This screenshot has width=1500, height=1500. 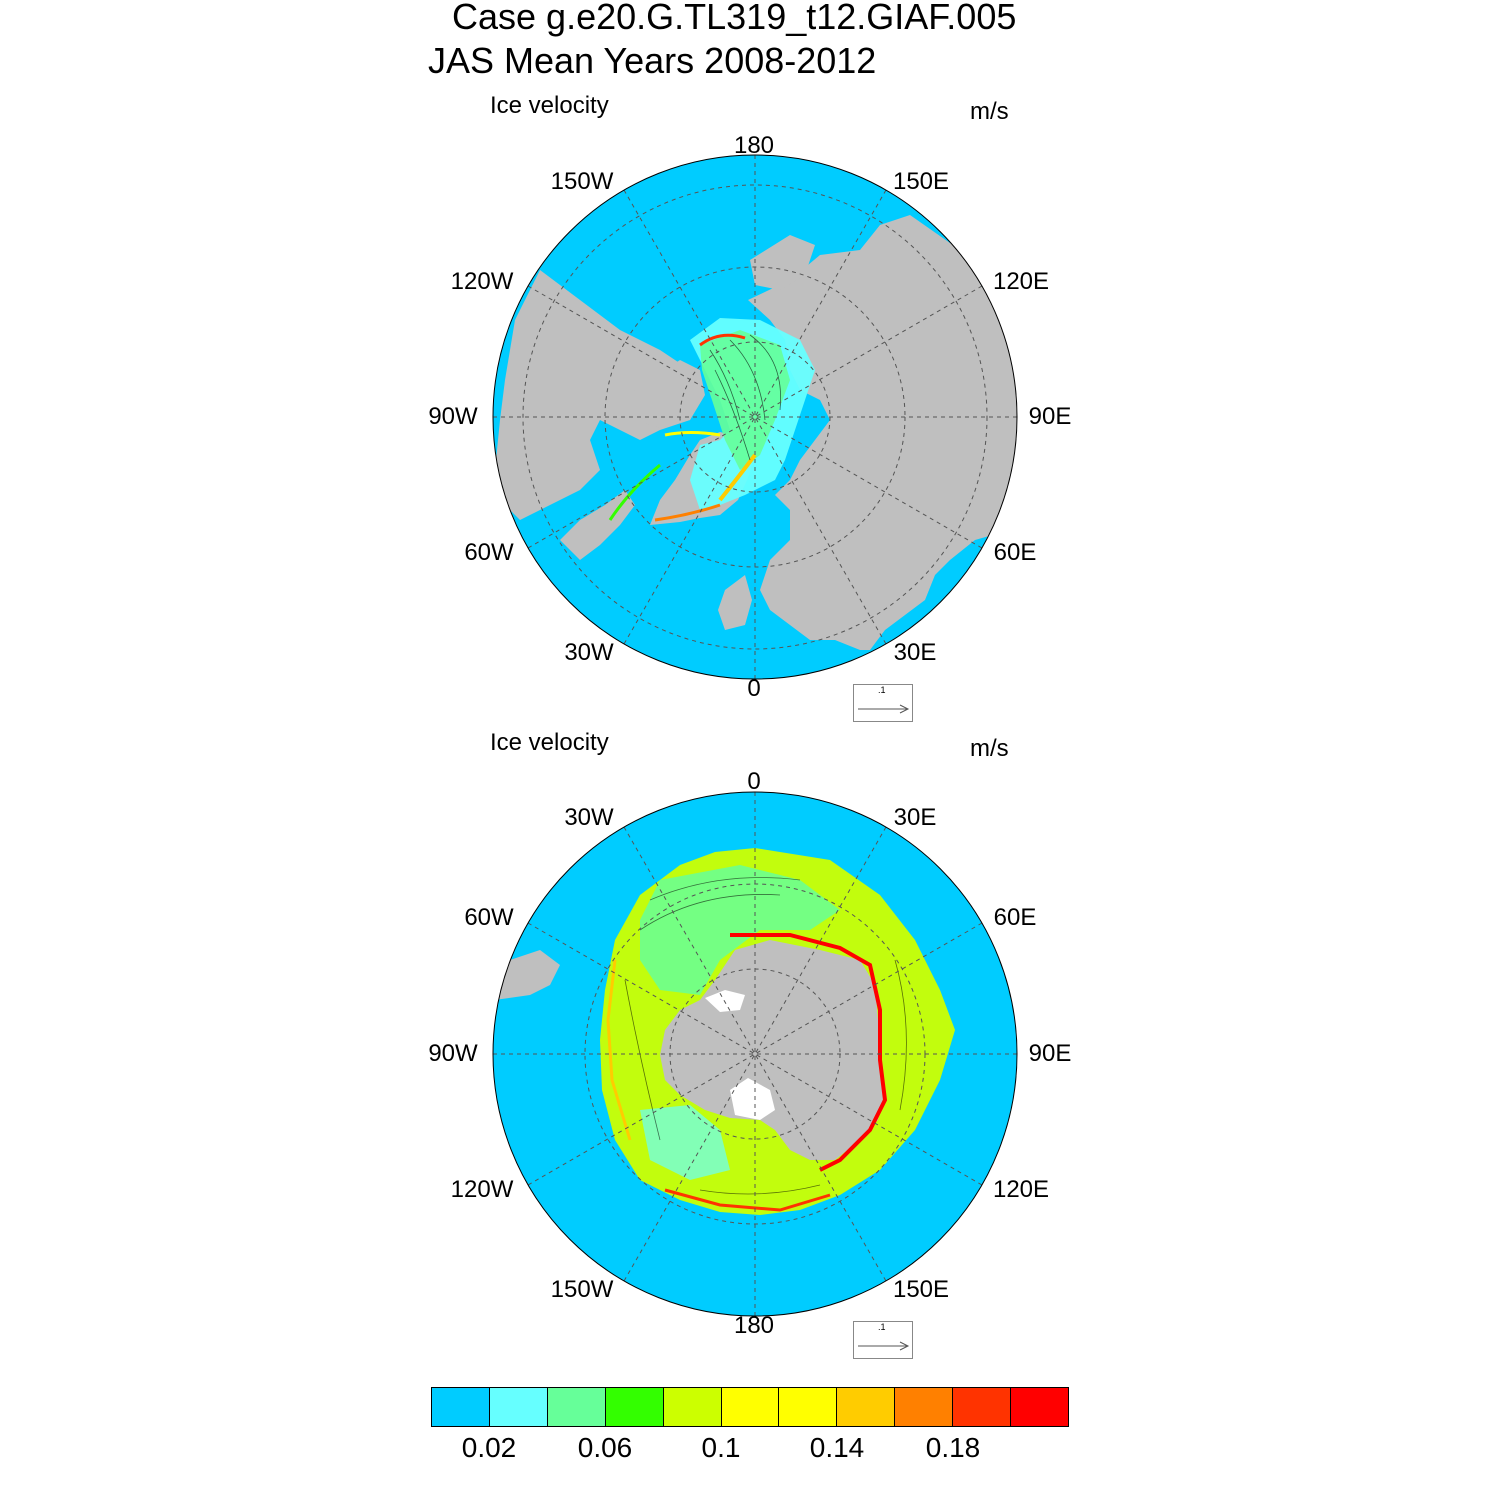 I want to click on south-streamlines, so click(x=765, y=1036).